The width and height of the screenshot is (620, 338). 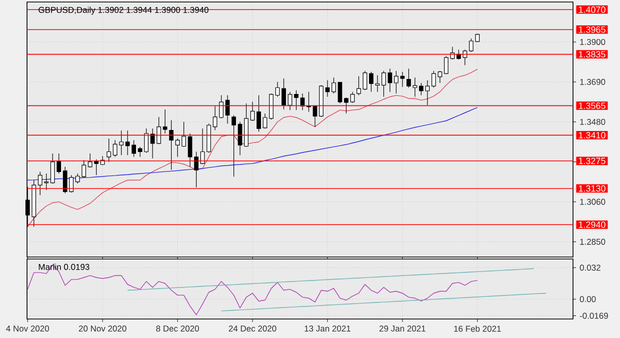 What do you see at coordinates (402, 329) in the screenshot?
I see `x-tick-label: 29 Jan 2021` at bounding box center [402, 329].